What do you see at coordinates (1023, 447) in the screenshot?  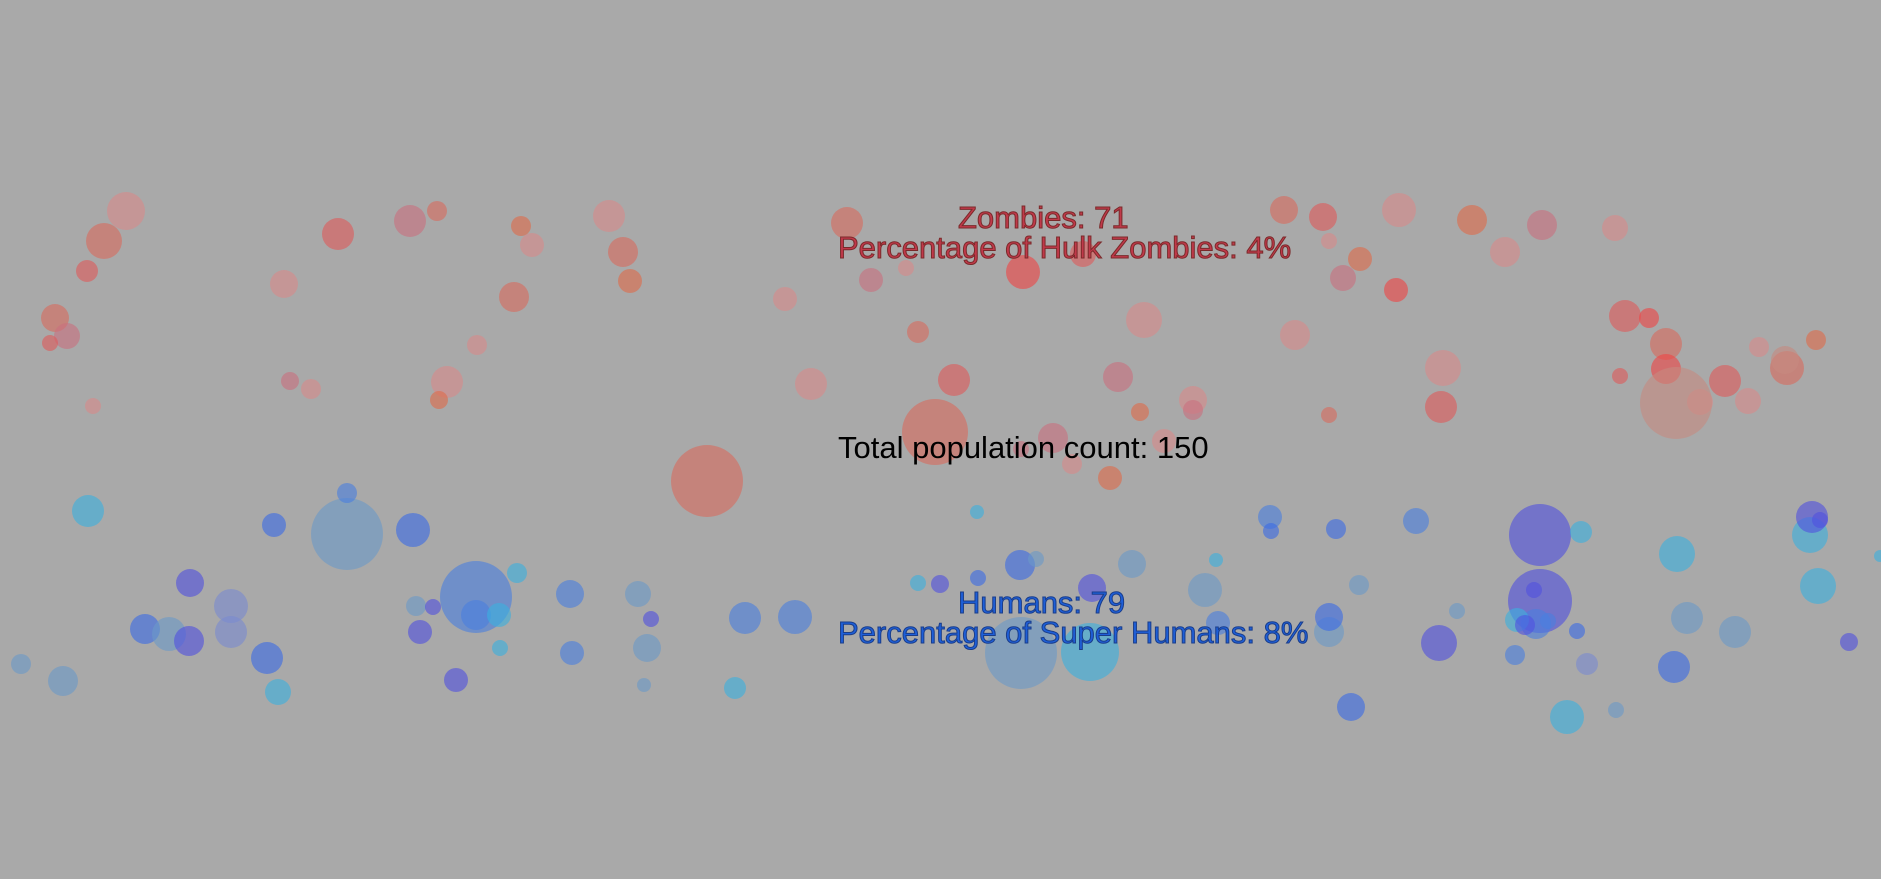 I see `total-population-label: Total population count: 150` at bounding box center [1023, 447].